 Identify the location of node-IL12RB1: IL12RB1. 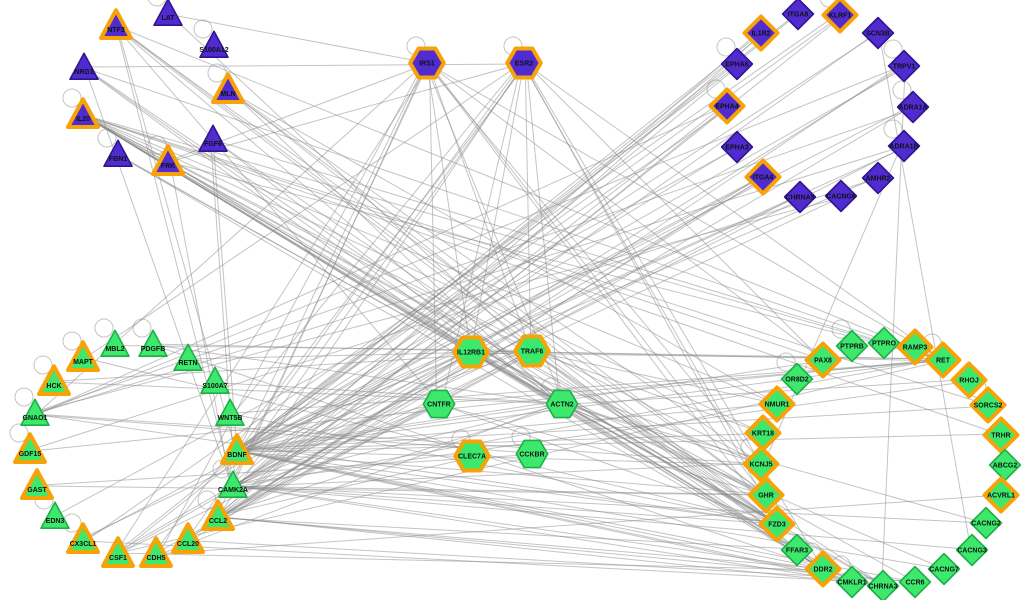
(471, 352).